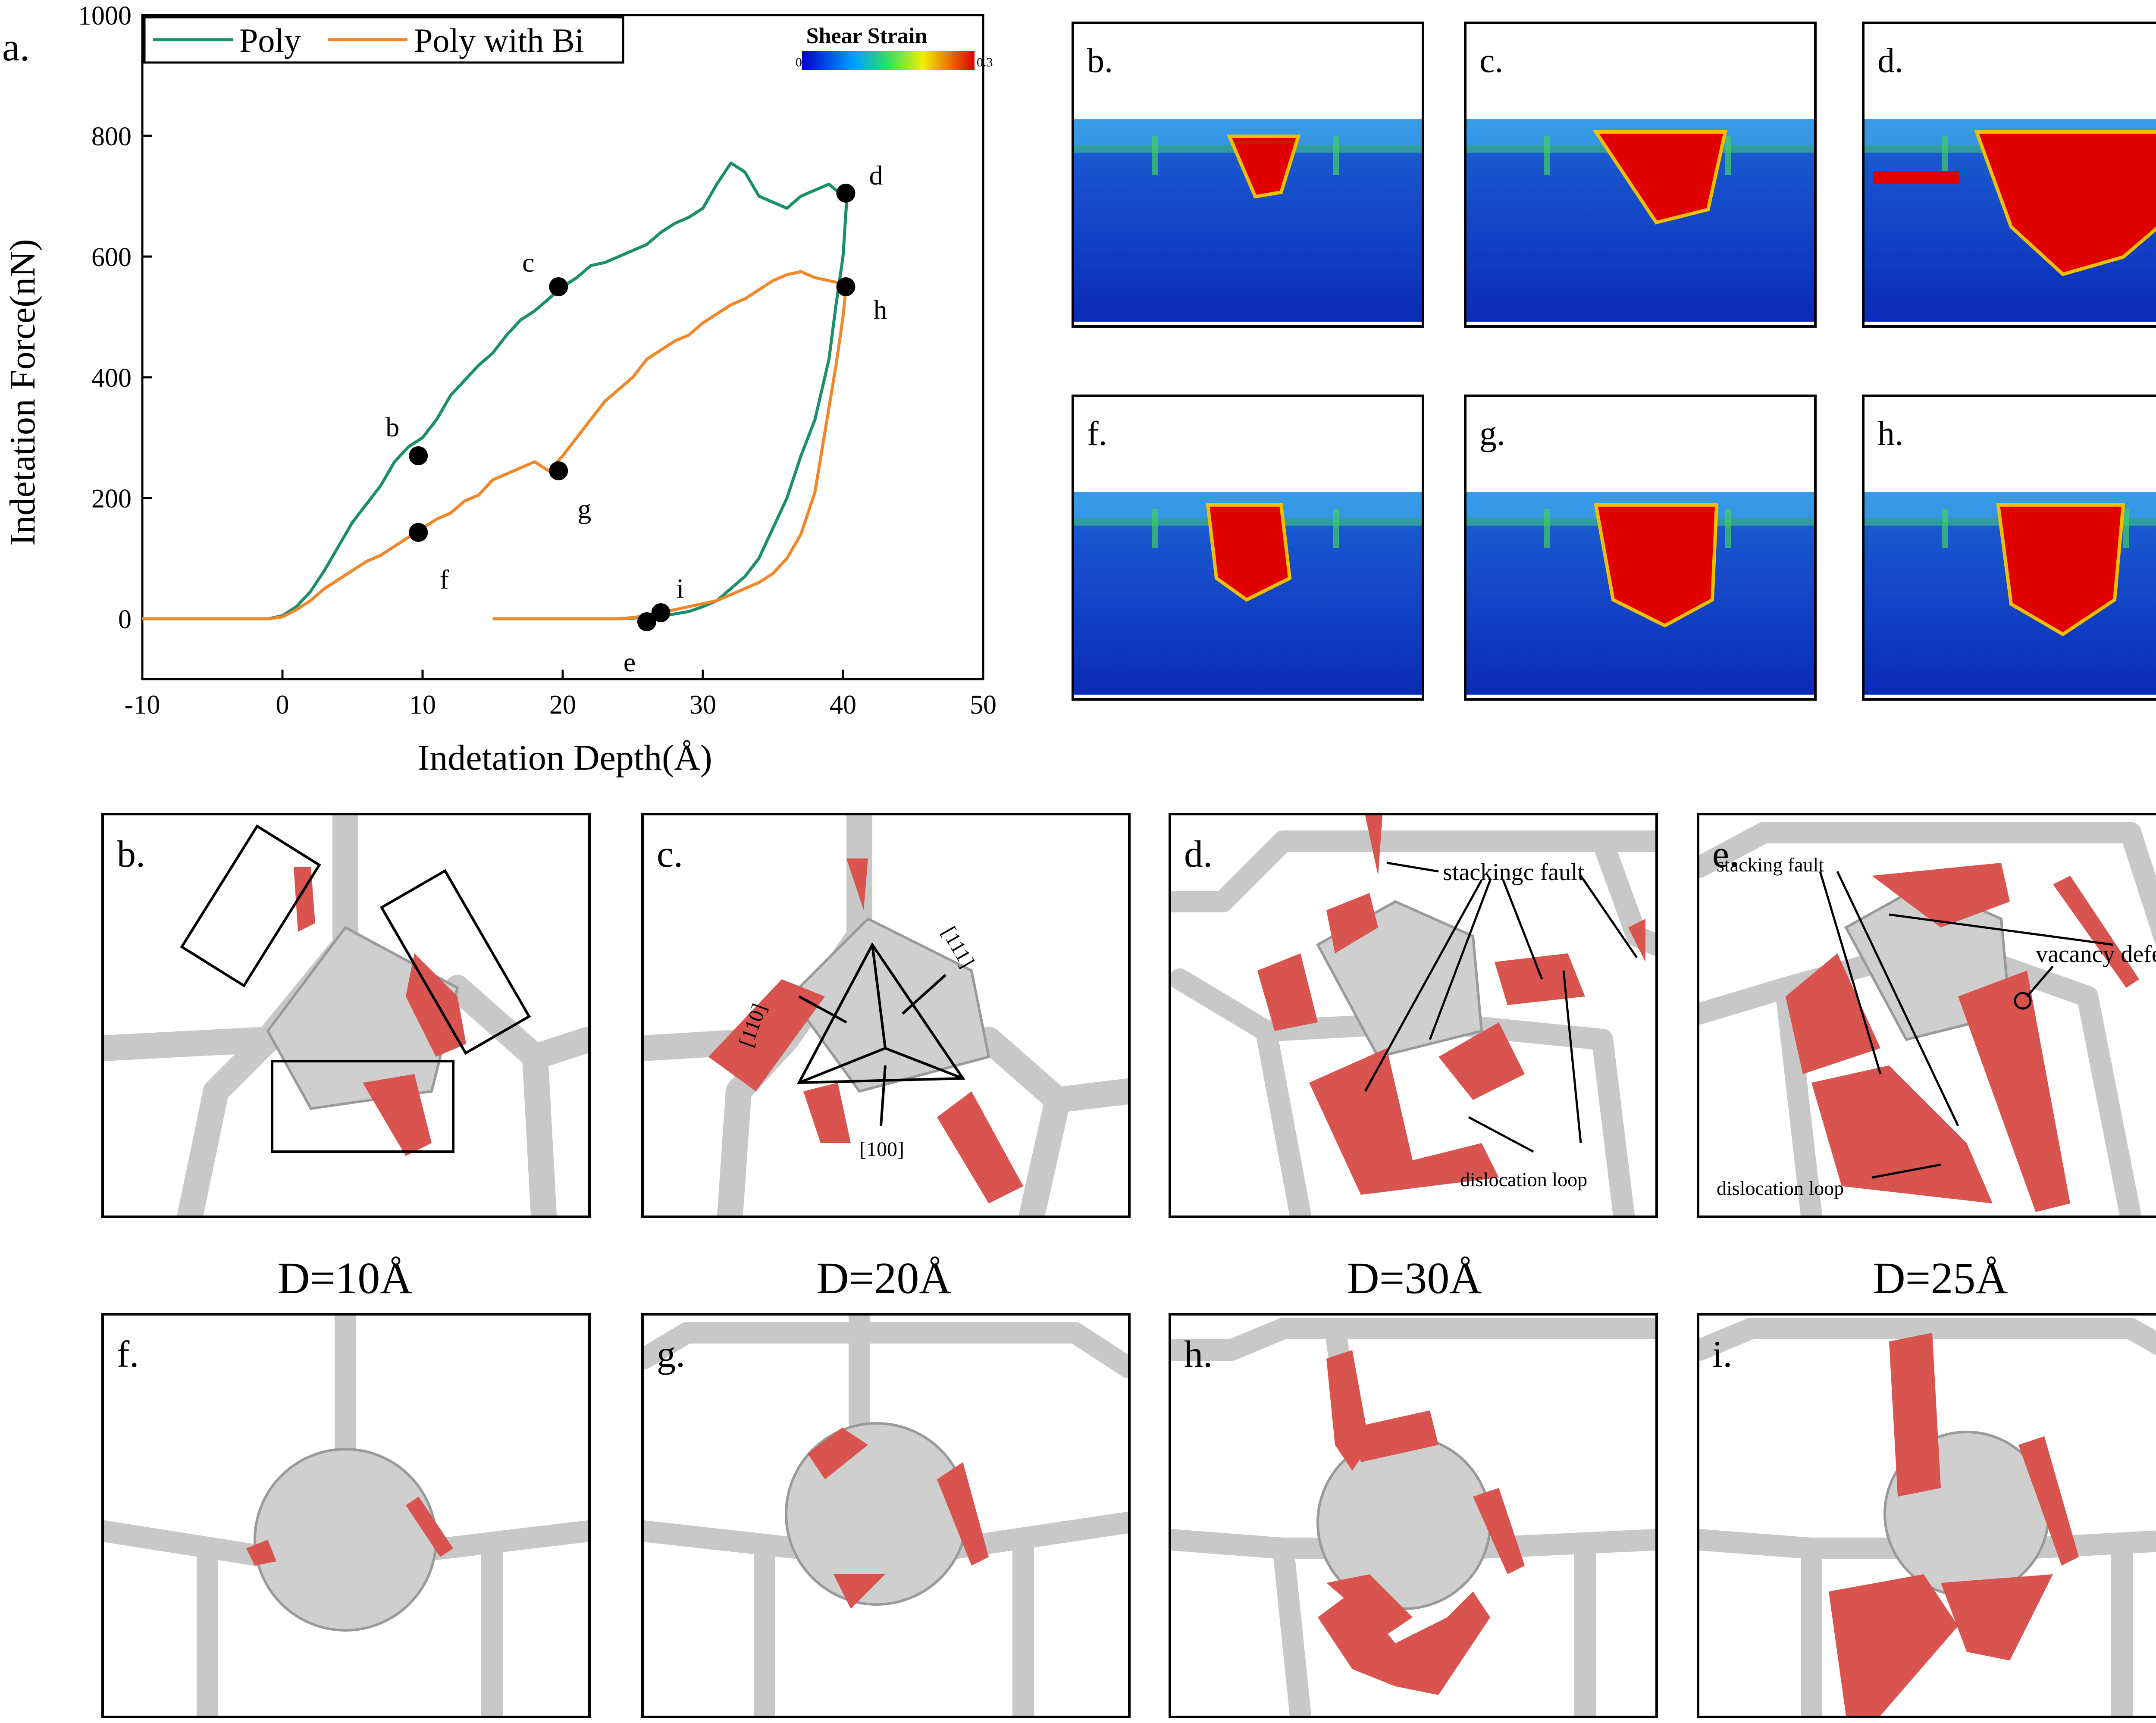  I want to click on marker-i, so click(661, 613).